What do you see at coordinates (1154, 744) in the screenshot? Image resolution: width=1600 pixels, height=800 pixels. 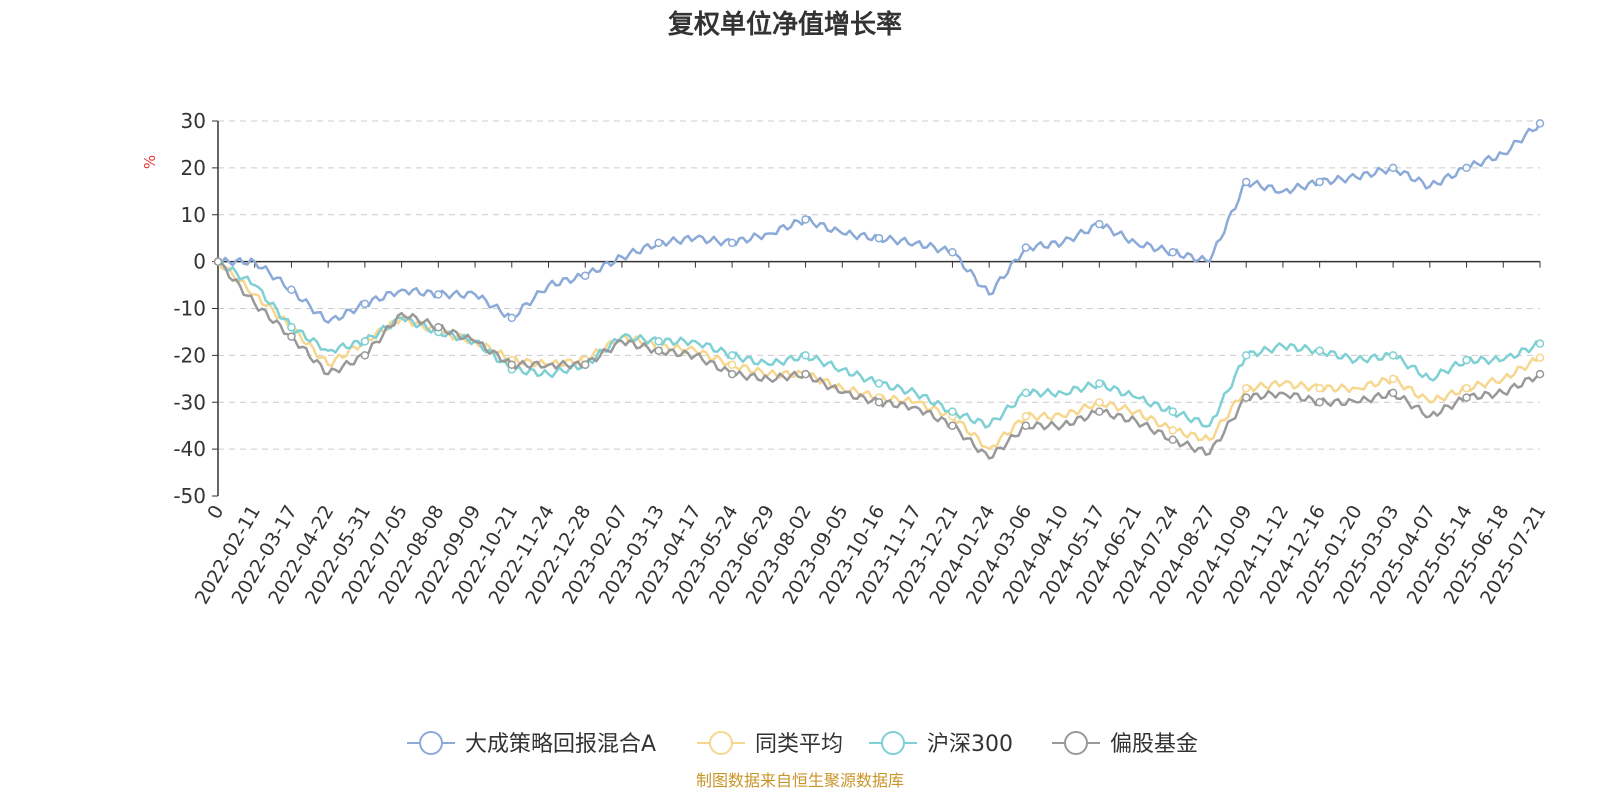 I see `legend-label: 偏股基金` at bounding box center [1154, 744].